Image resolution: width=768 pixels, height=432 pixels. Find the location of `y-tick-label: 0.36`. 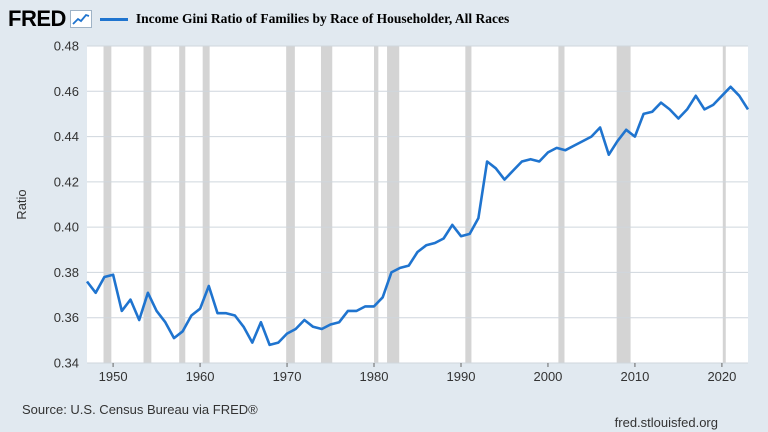

y-tick-label: 0.36 is located at coordinates (66, 317).